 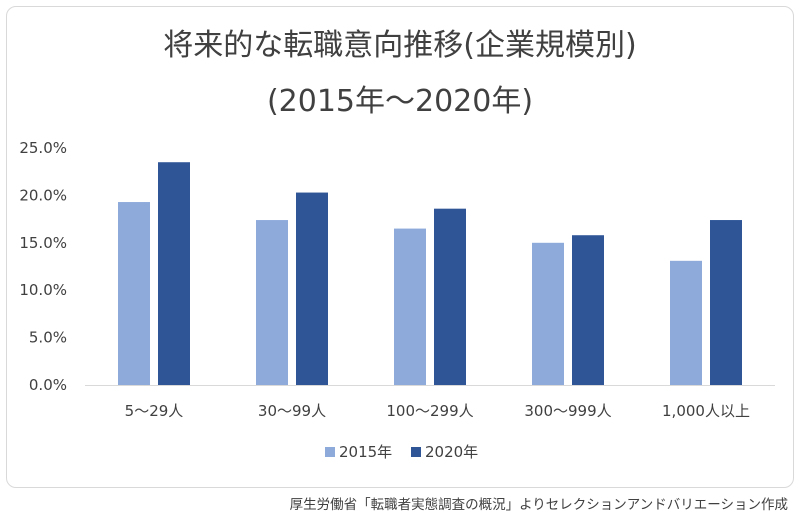 What do you see at coordinates (365, 452) in the screenshot?
I see `legend-label: 2015年` at bounding box center [365, 452].